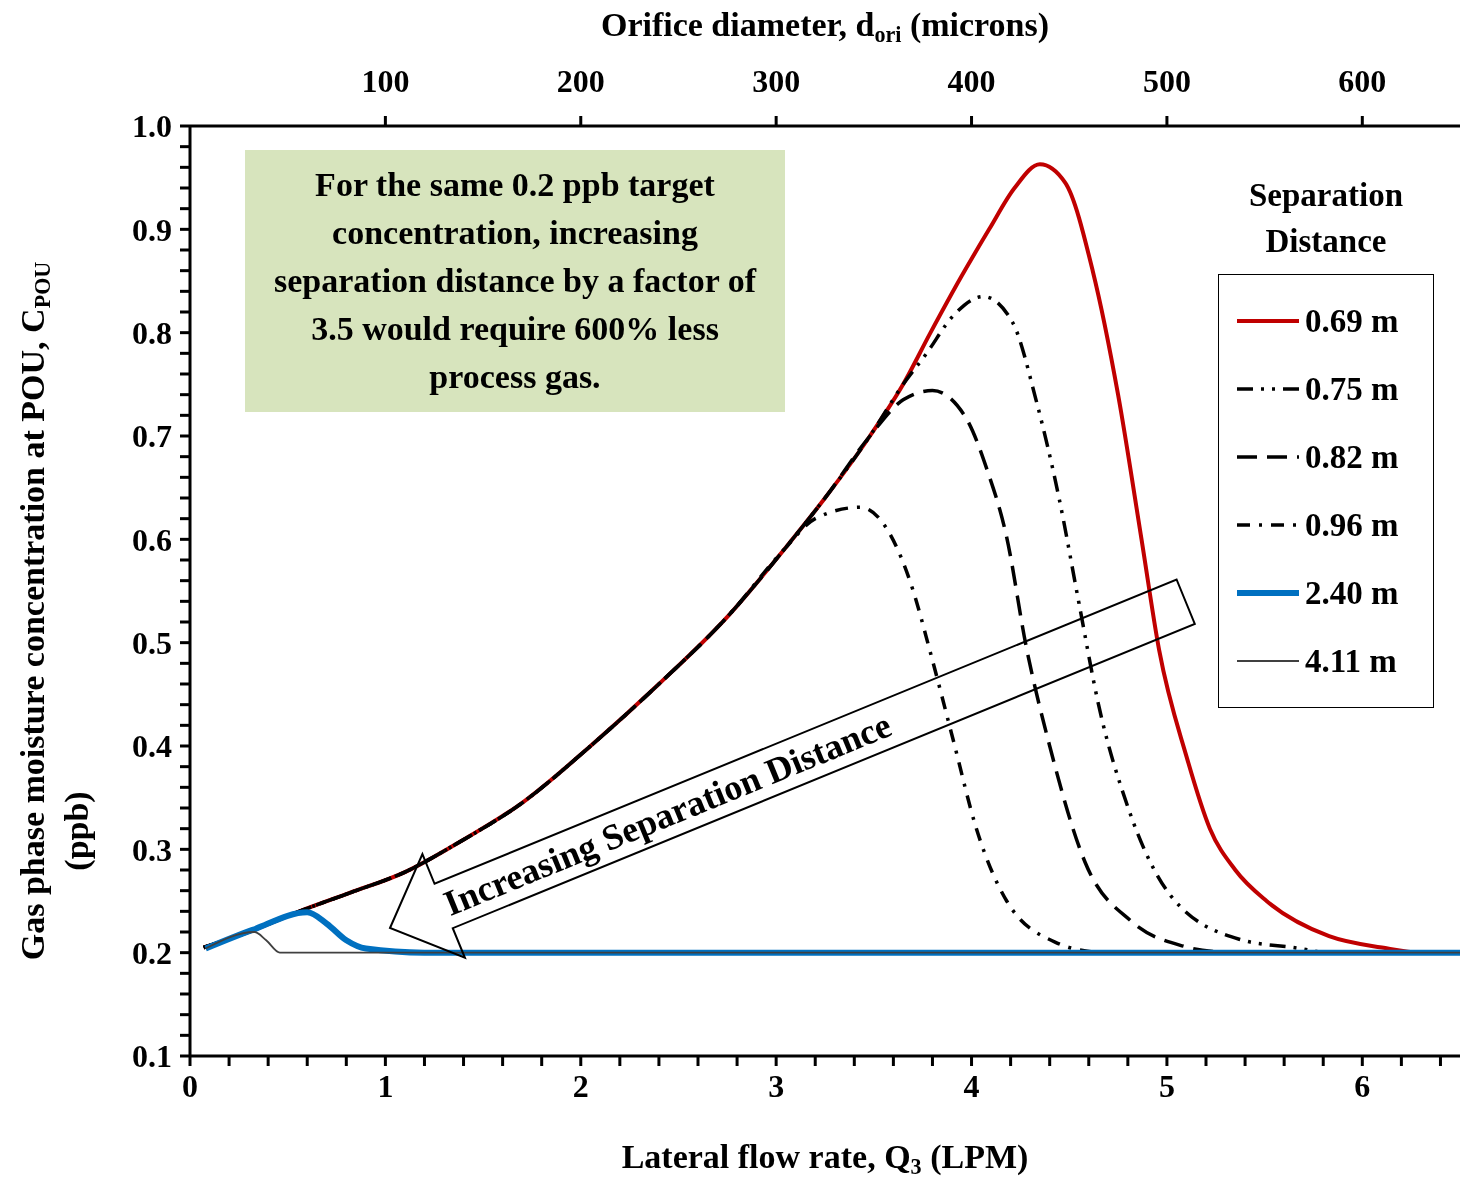 The image size is (1464, 1178). What do you see at coordinates (1166, 1085) in the screenshot?
I see `x-tick-label: 5` at bounding box center [1166, 1085].